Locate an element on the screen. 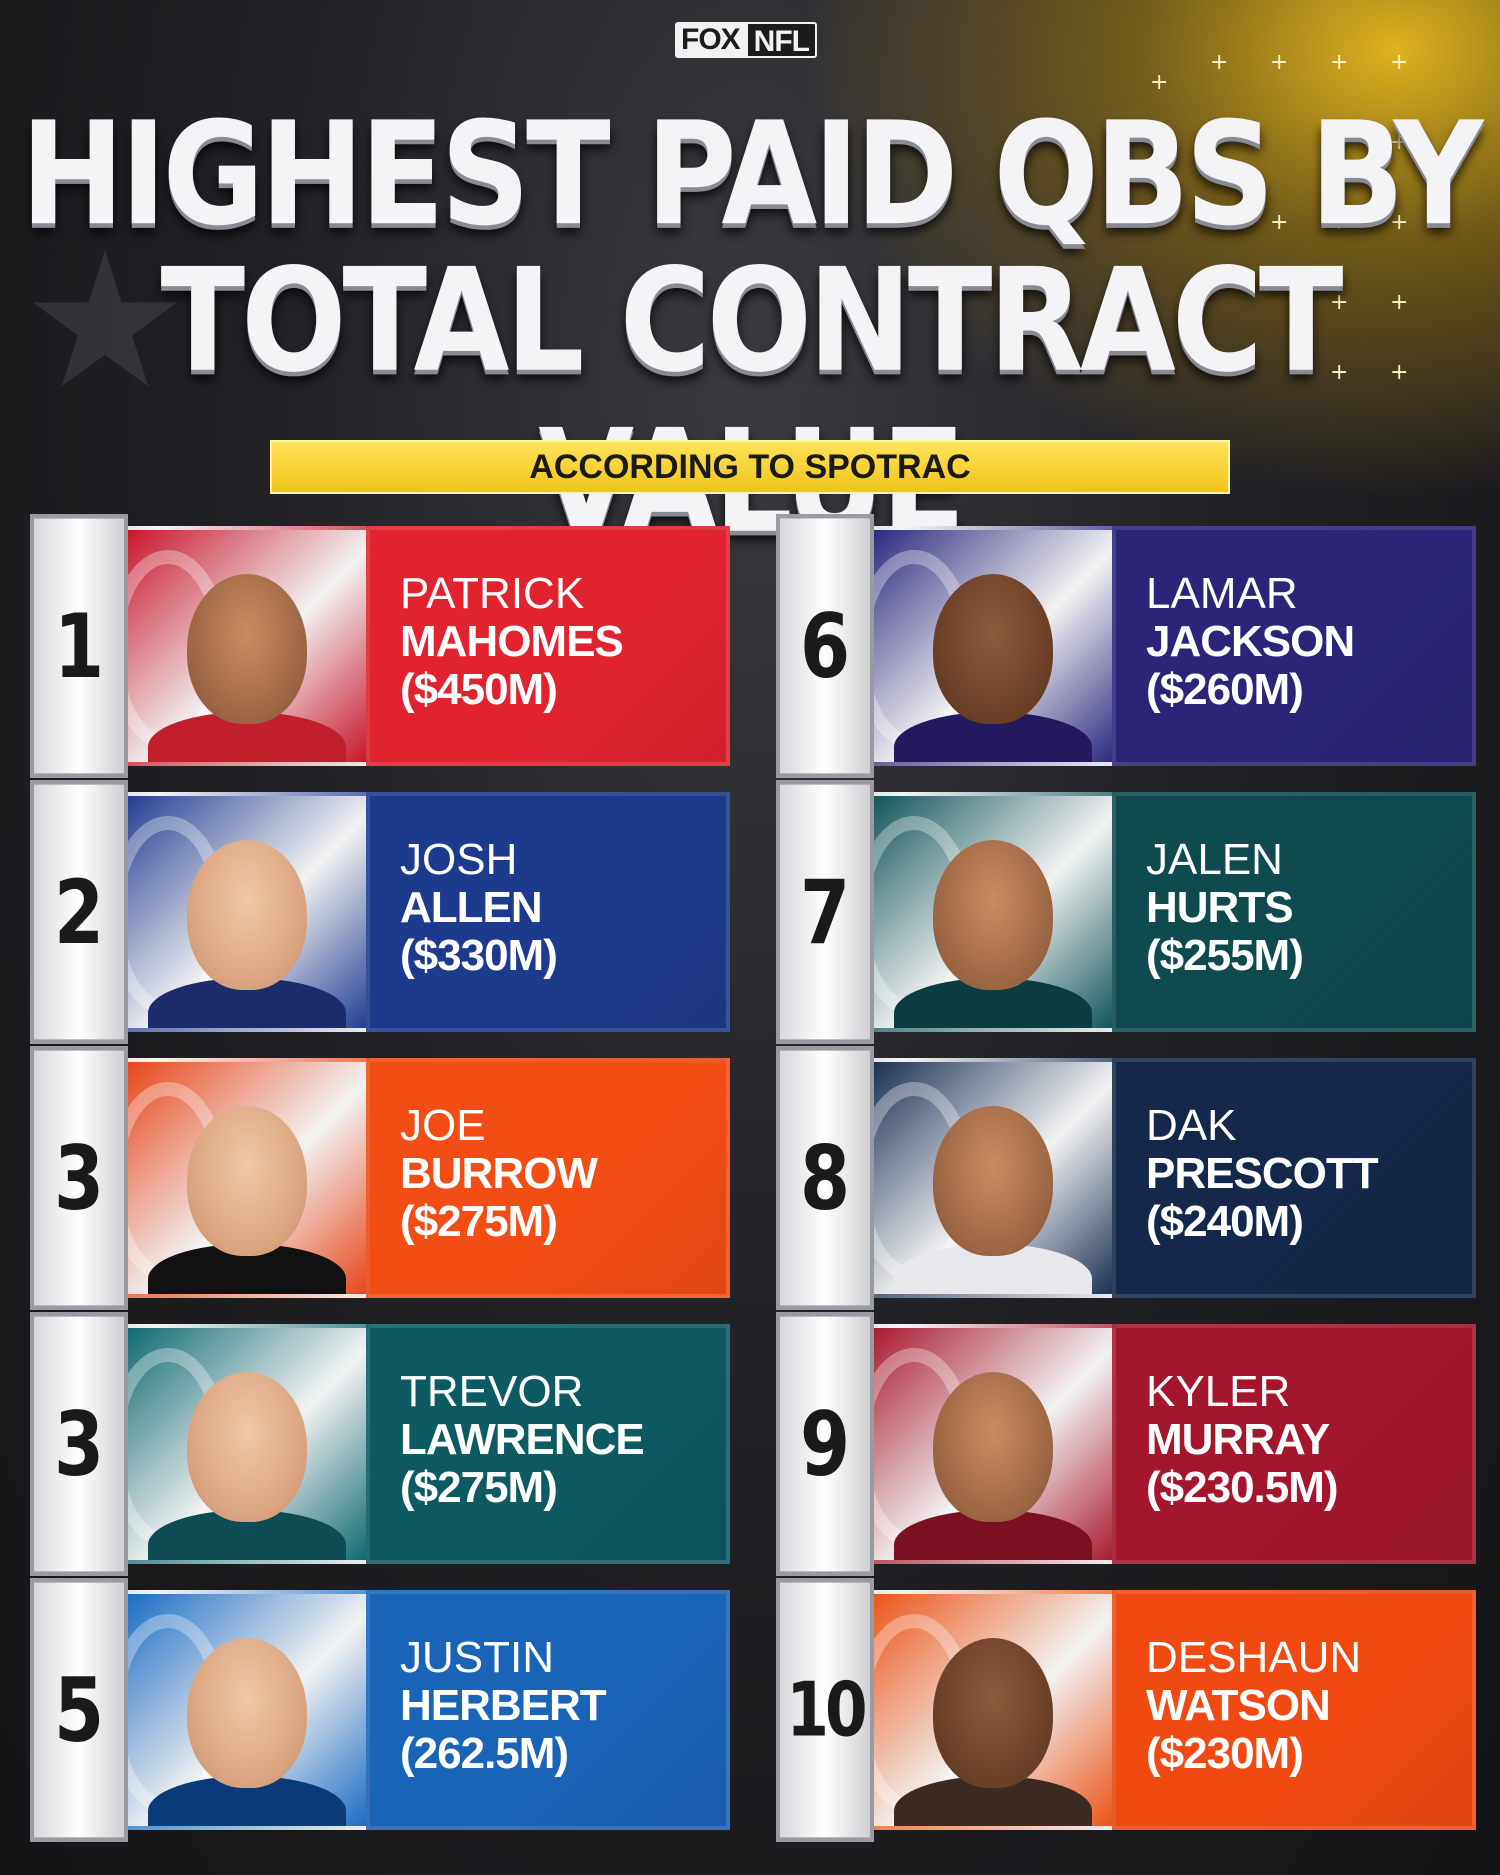  contract-value: ($230M) is located at coordinates (1225, 1753).